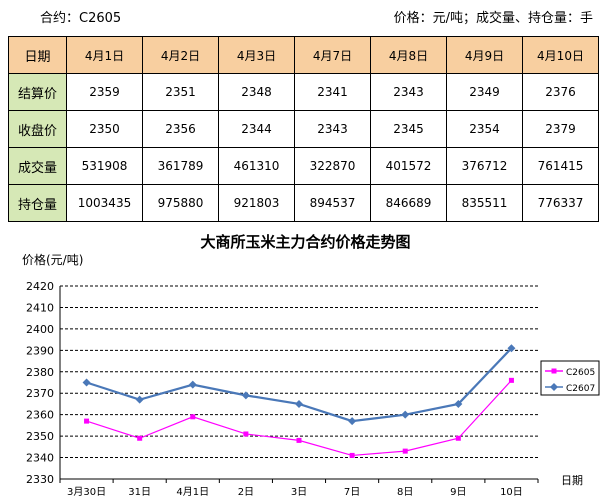 Image resolution: width=611 pixels, height=504 pixels. What do you see at coordinates (180, 129) in the screenshot?
I see `table-cell: 2356` at bounding box center [180, 129].